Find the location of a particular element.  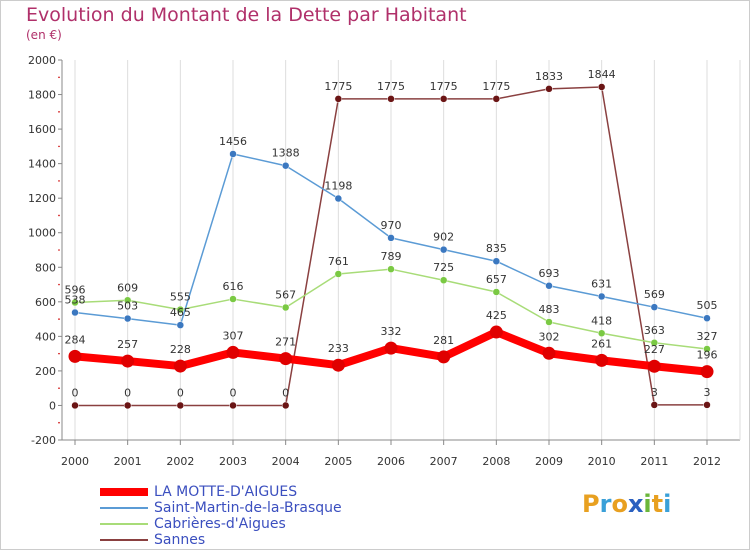

data-label: 902 is located at coordinates (443, 237).